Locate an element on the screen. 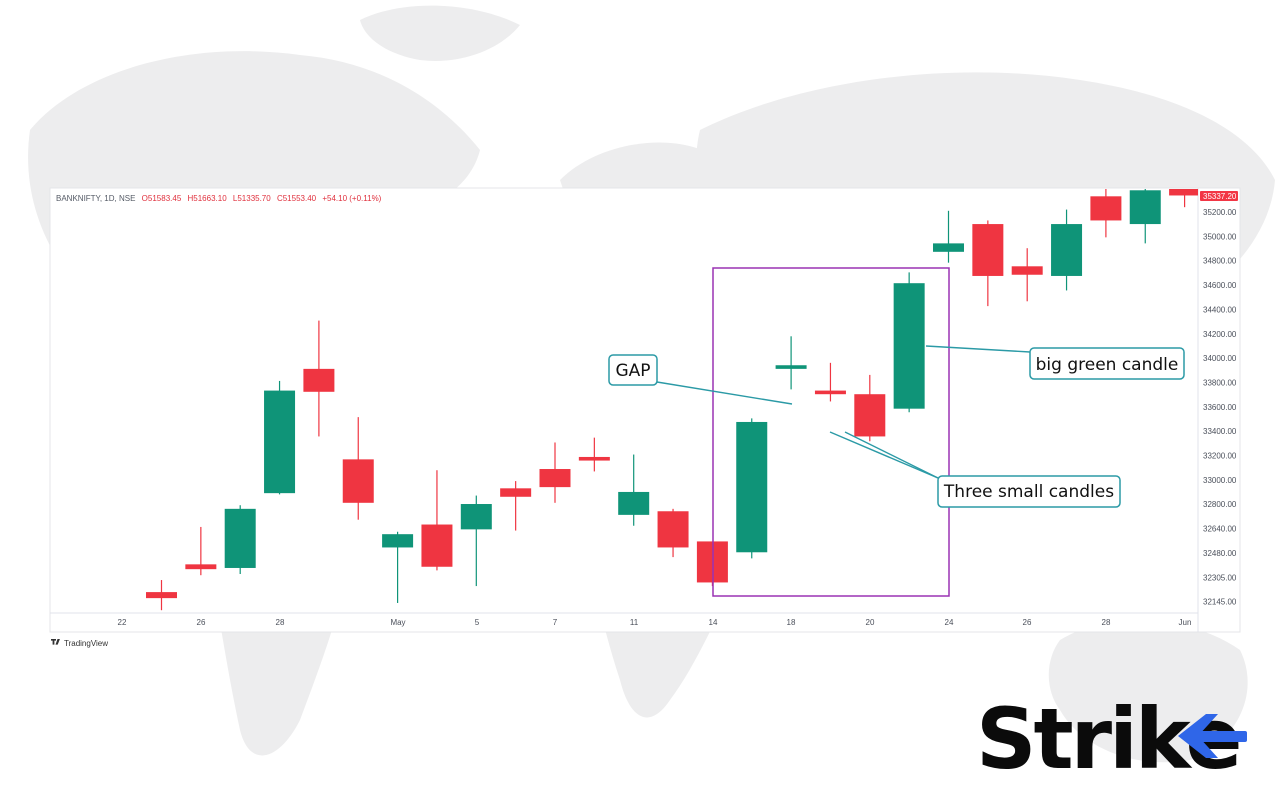  highlight-box is located at coordinates (831, 432).